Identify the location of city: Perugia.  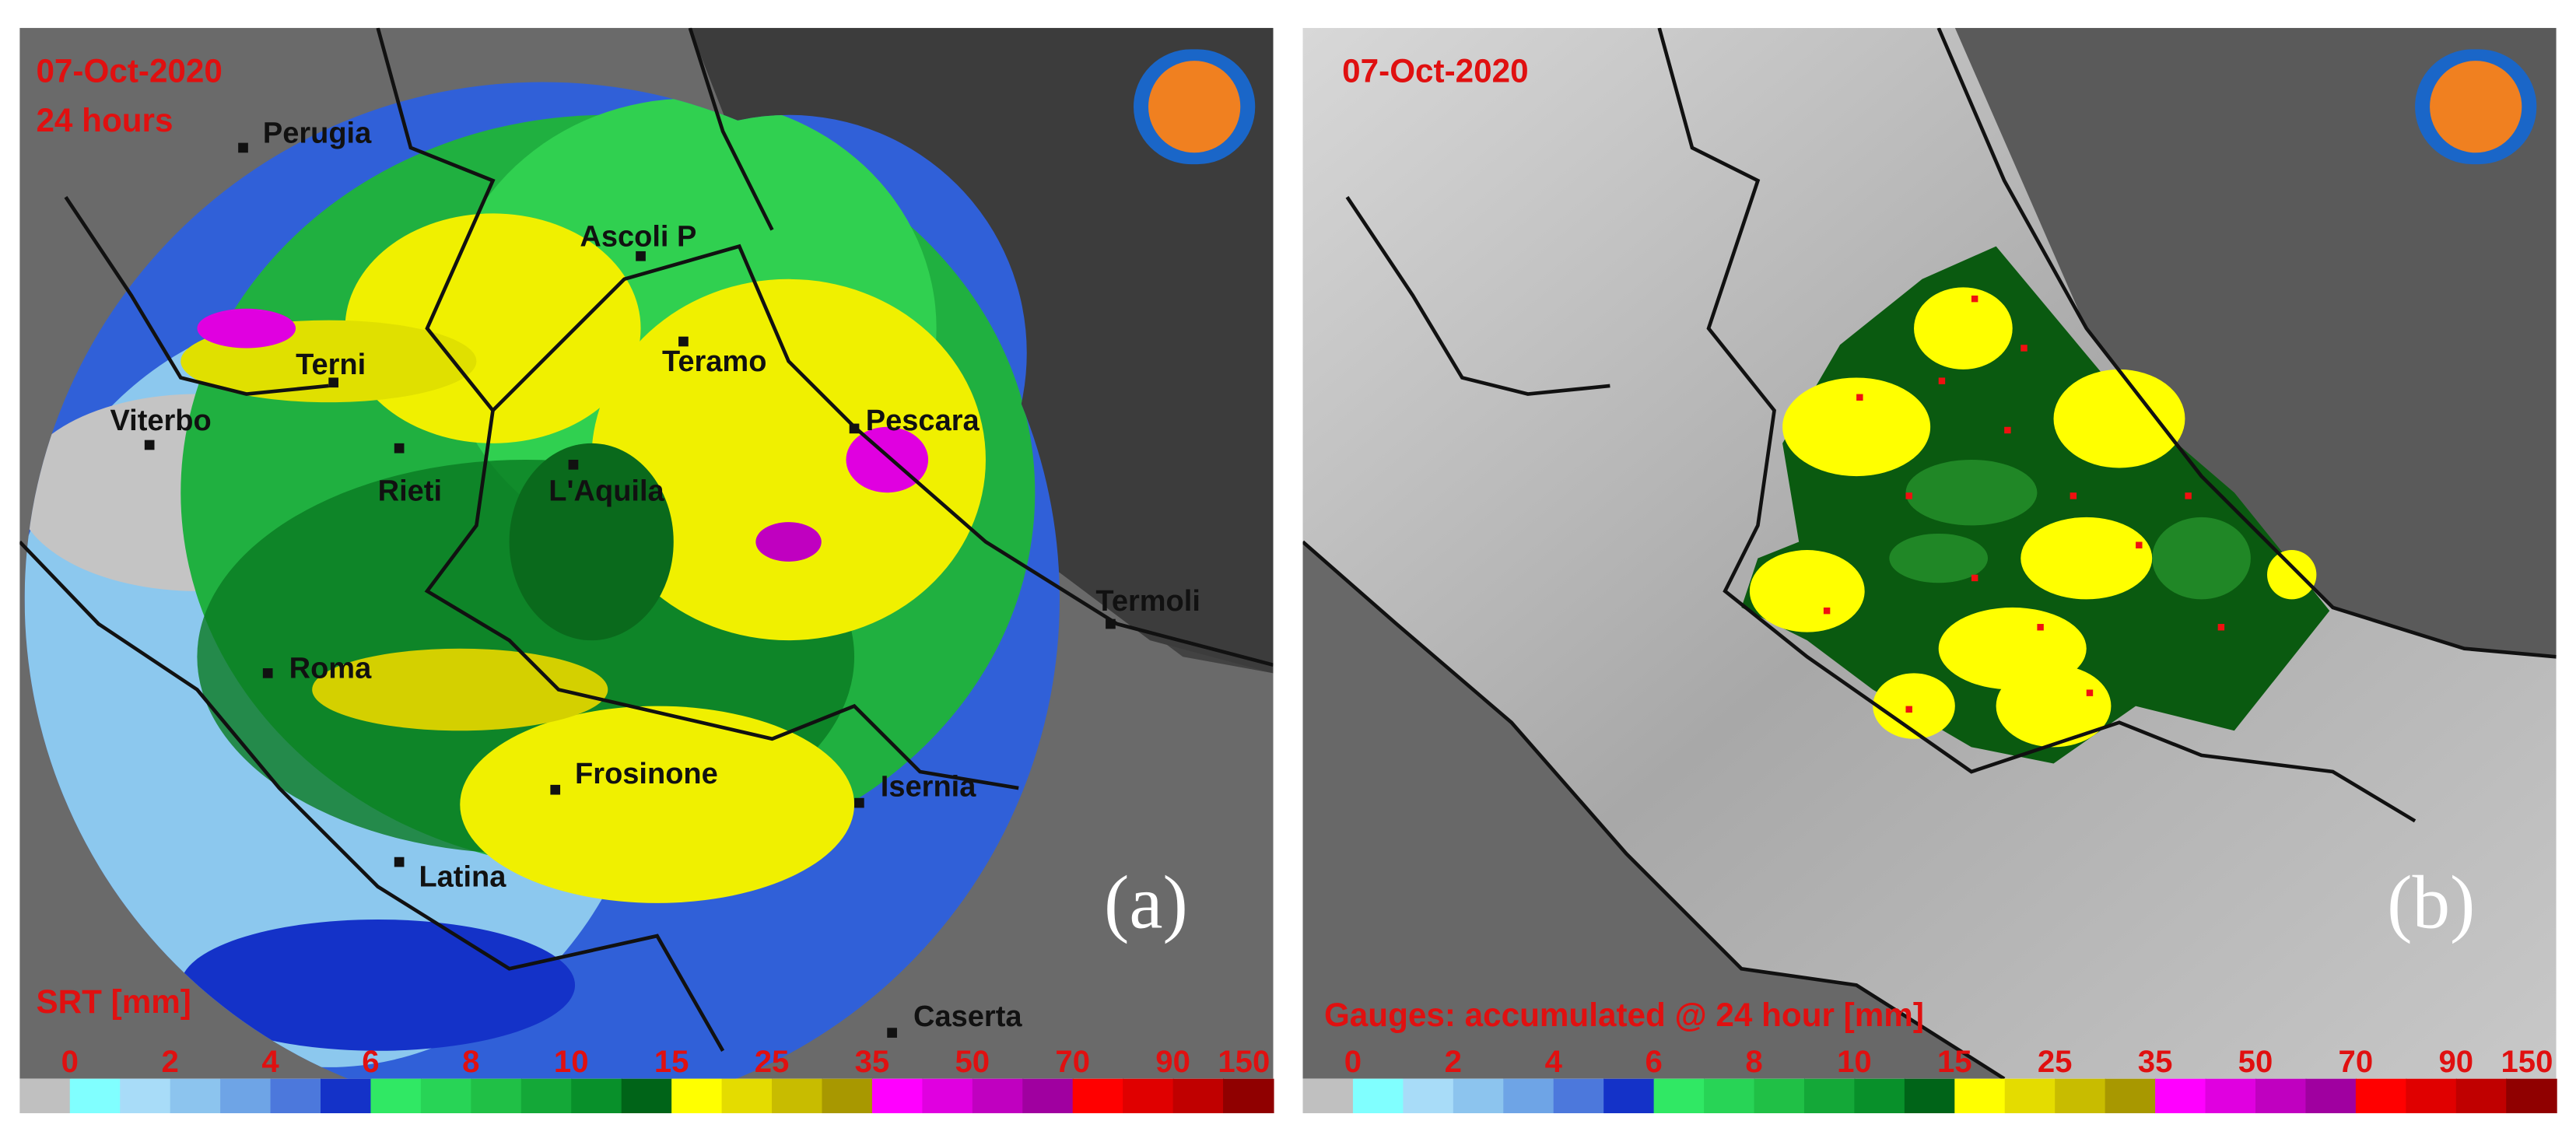
(317, 133).